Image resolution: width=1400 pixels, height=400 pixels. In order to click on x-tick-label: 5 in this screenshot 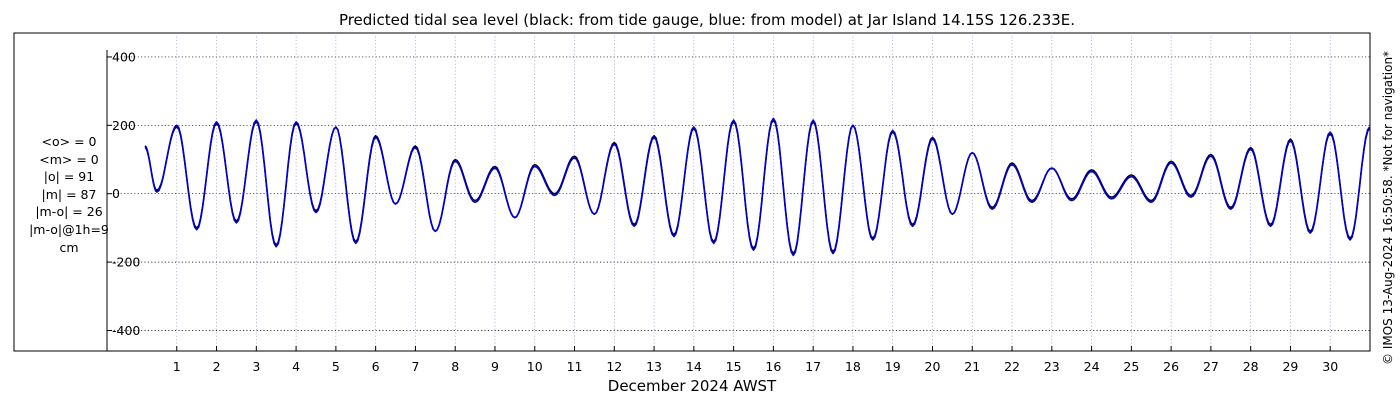, I will do `click(336, 366)`.